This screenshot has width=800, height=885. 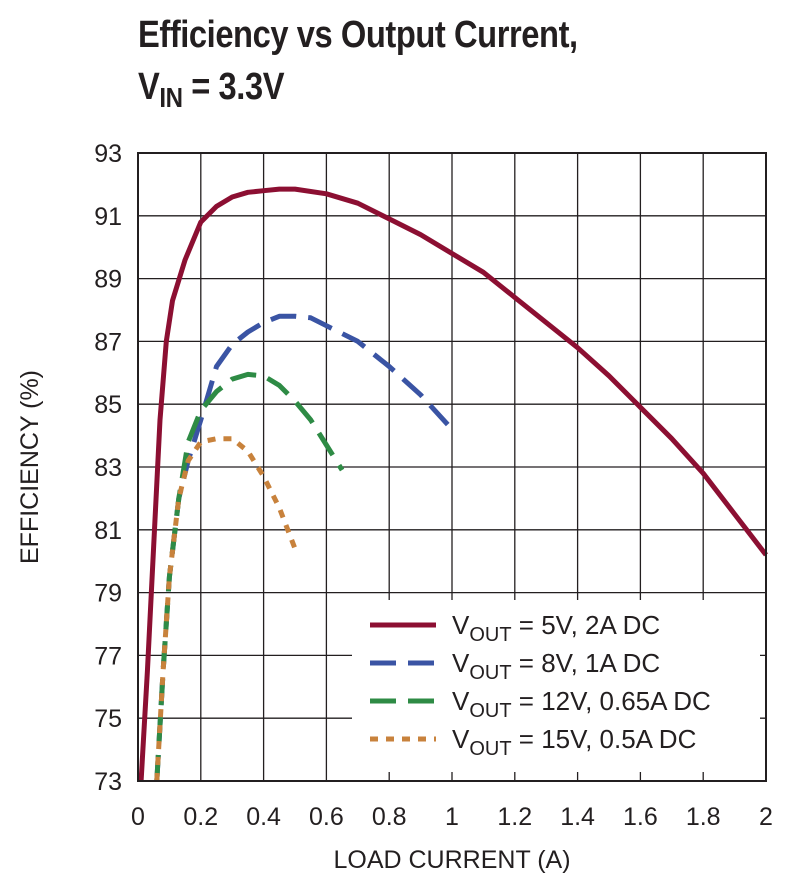 I want to click on y-tick-label: 81, so click(x=108, y=531).